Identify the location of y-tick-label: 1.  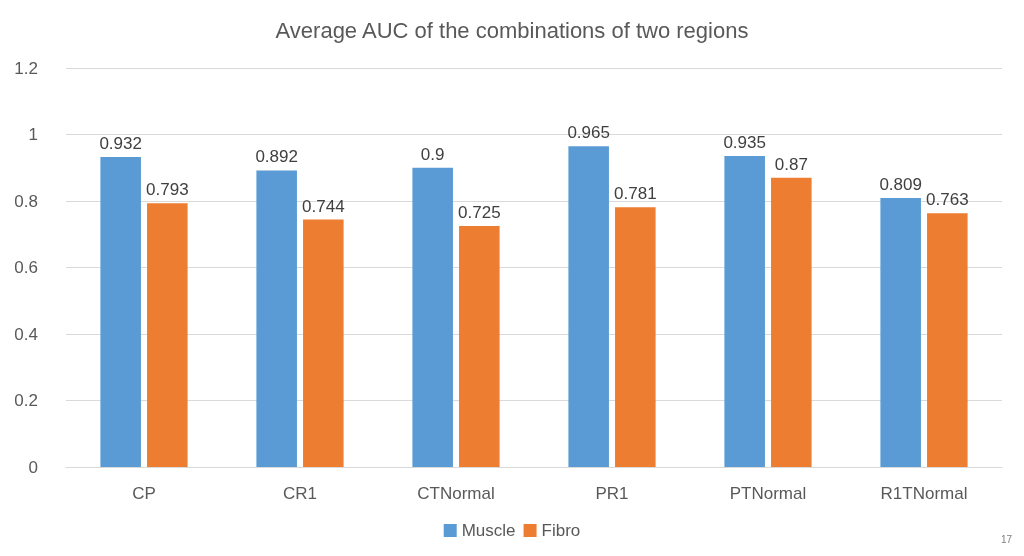
(33, 134).